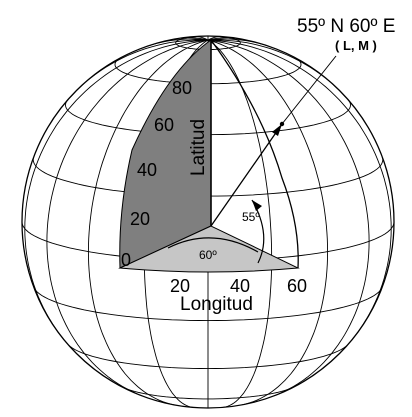  Describe the element at coordinates (309, 90) in the screenshot. I see `label-leader-line` at that location.